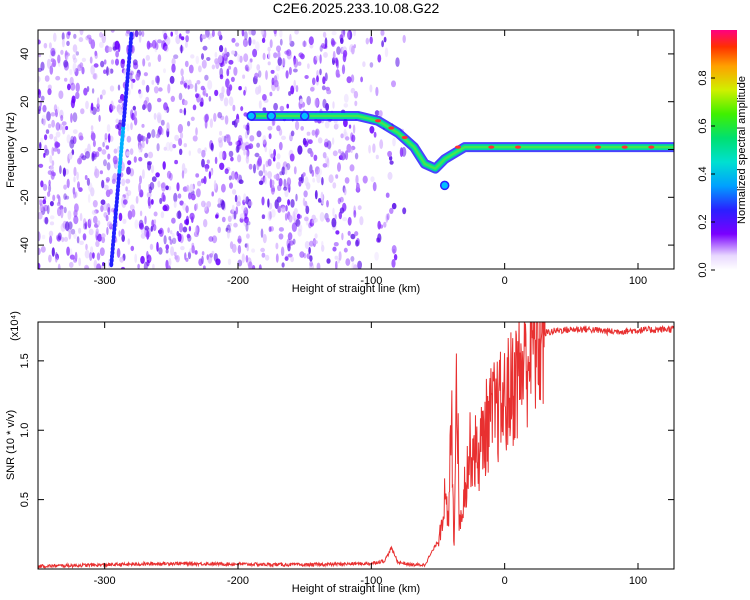 Image resolution: width=750 pixels, height=600 pixels. I want to click on chart-title: C2E6.2025.233.10.08.G22, so click(356, 8).